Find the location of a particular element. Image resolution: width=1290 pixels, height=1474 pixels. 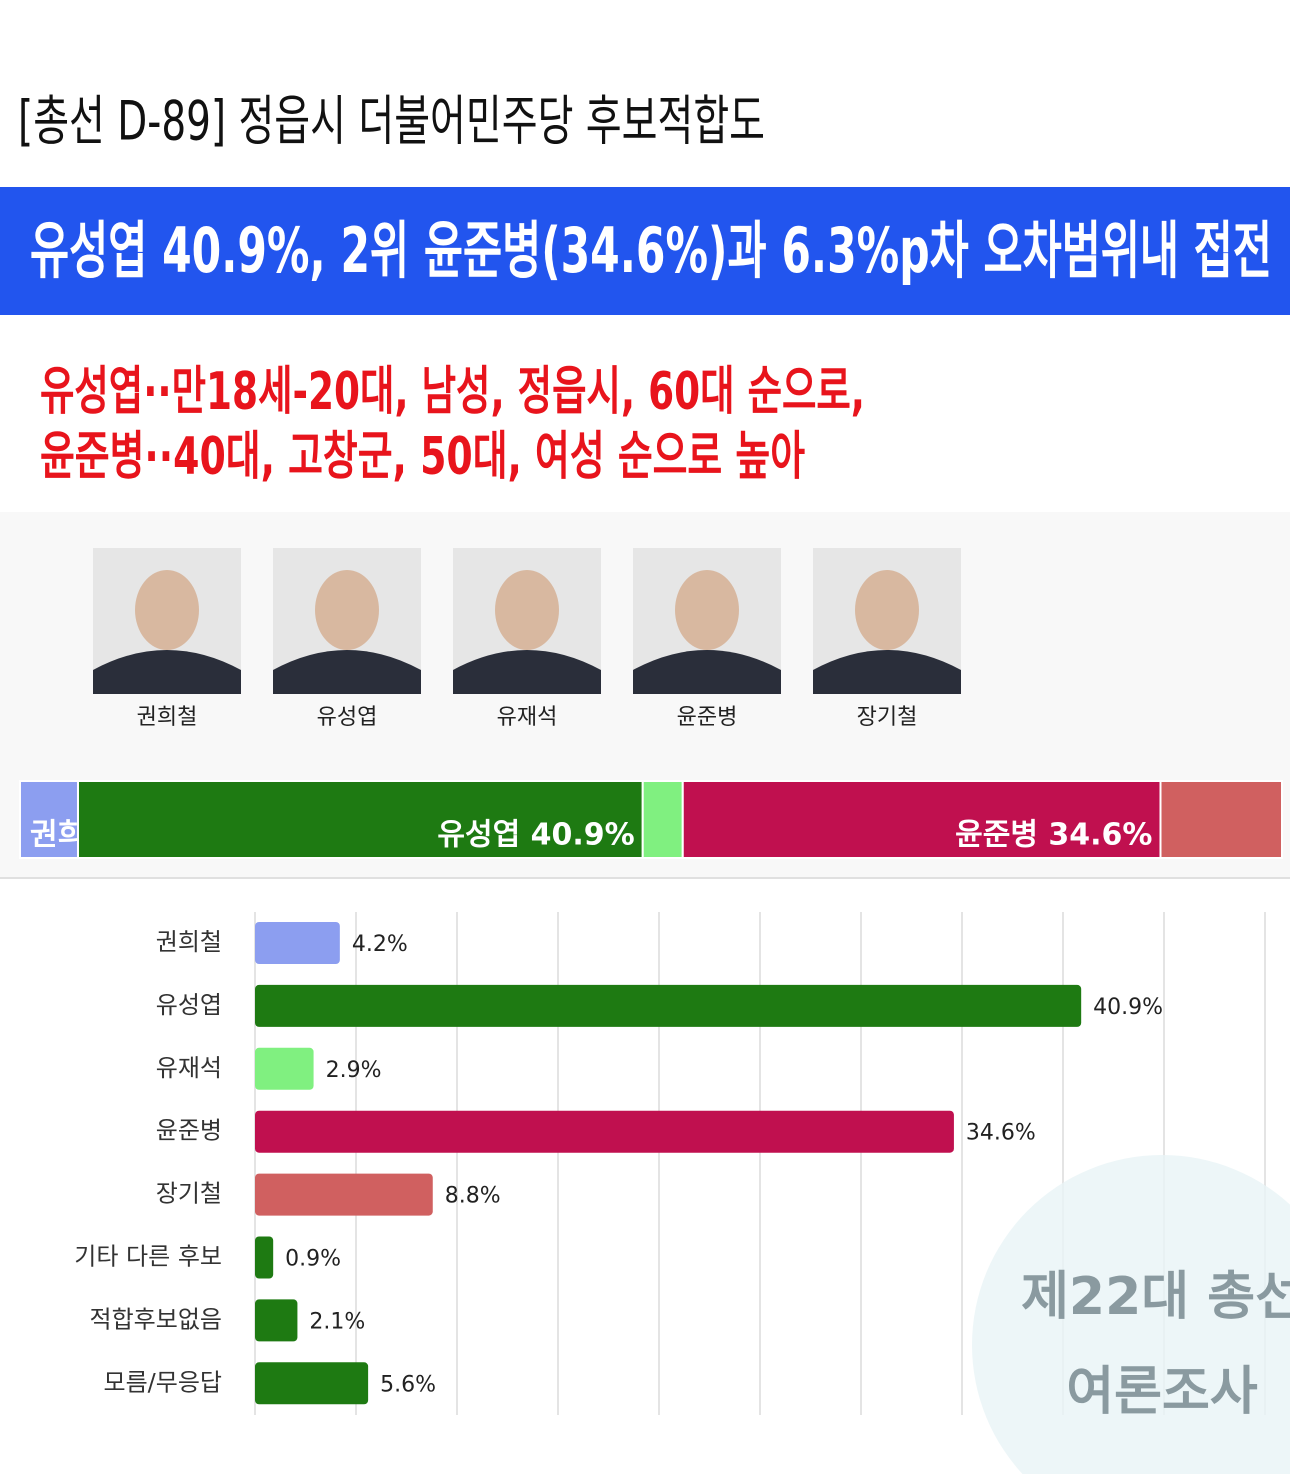

category-label: 모름/무응답 is located at coordinates (163, 1382).